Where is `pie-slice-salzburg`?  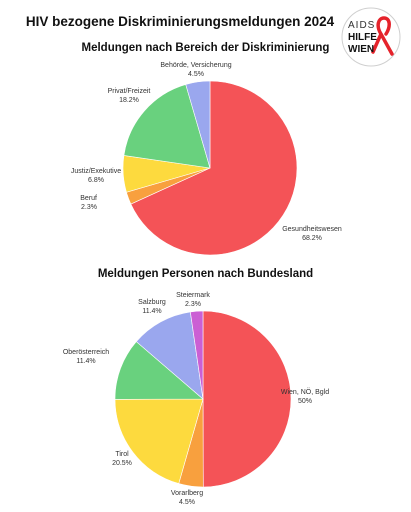
pie-slice-salzburg is located at coordinates (169, 355).